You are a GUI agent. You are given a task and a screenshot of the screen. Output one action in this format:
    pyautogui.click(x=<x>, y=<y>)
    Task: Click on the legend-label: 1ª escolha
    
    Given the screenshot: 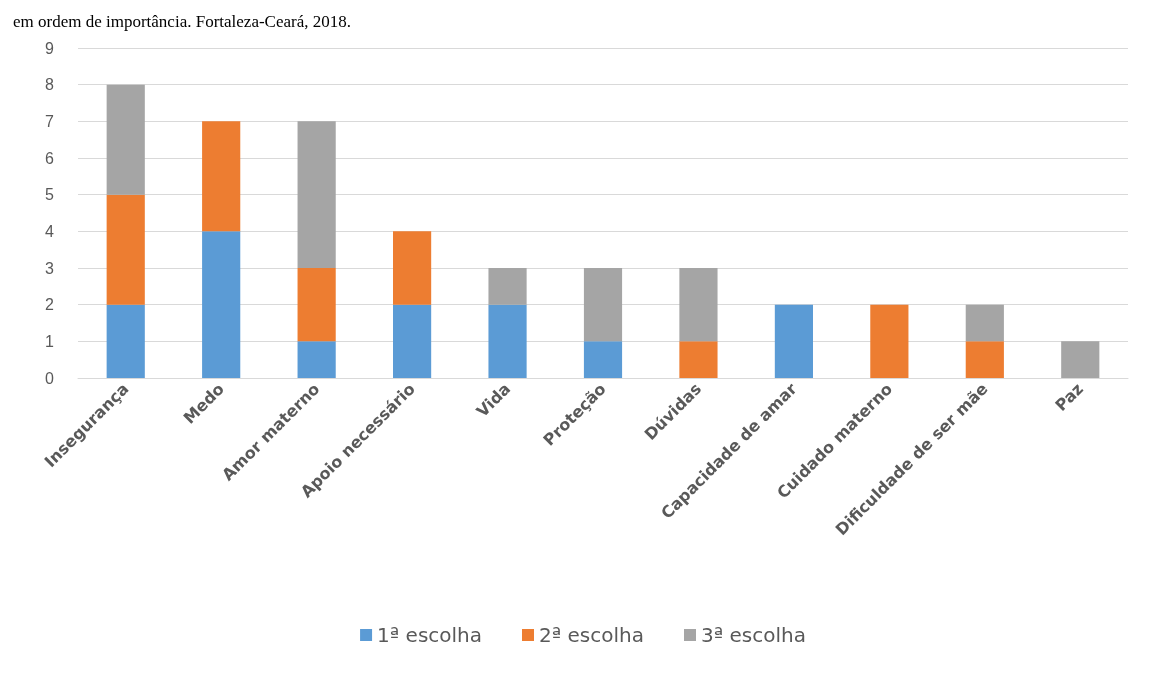 What is the action you would take?
    pyautogui.click(x=430, y=635)
    